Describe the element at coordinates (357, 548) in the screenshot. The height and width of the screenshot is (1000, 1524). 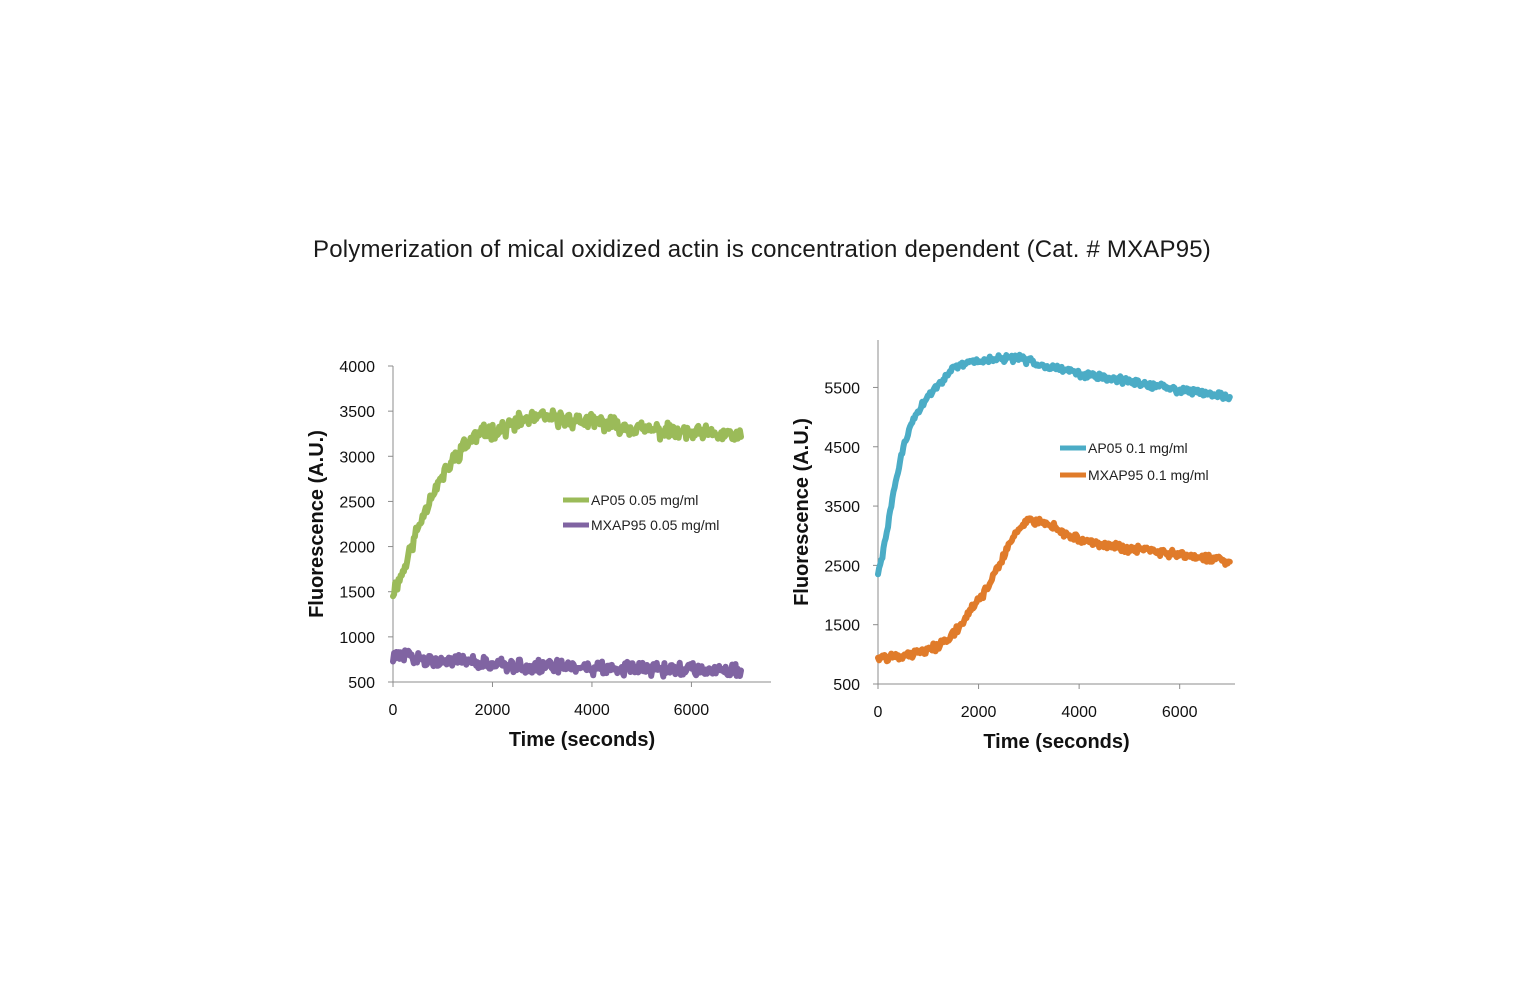
I see `y-tick-label: 2000` at that location.